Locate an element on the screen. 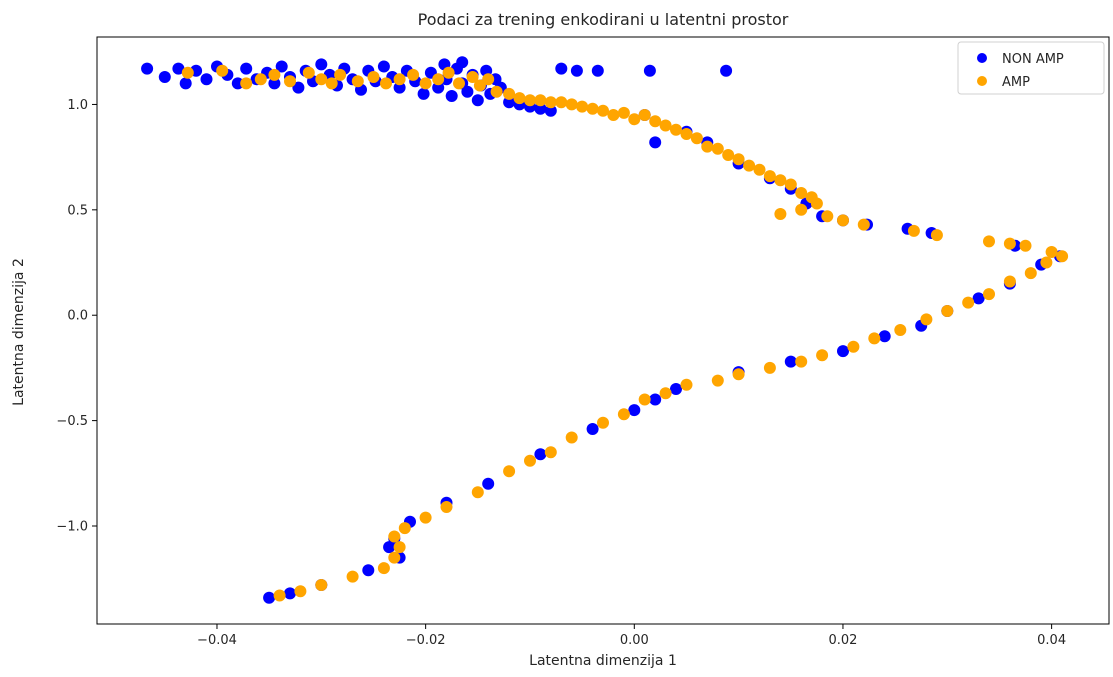 This screenshot has height=677, width=1113. y-tick-label: 0.5 is located at coordinates (77, 210).